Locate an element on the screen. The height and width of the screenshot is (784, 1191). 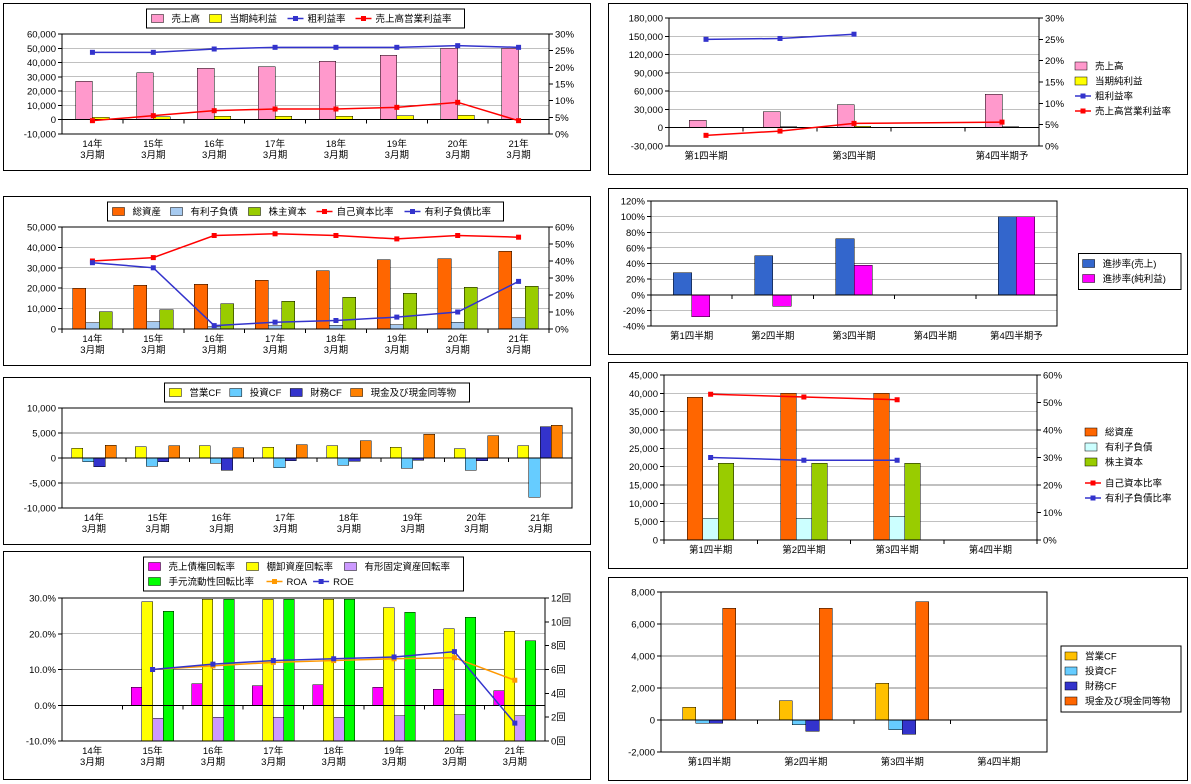
bar-series-進捗率(純利益) is located at coordinates (863, 266).